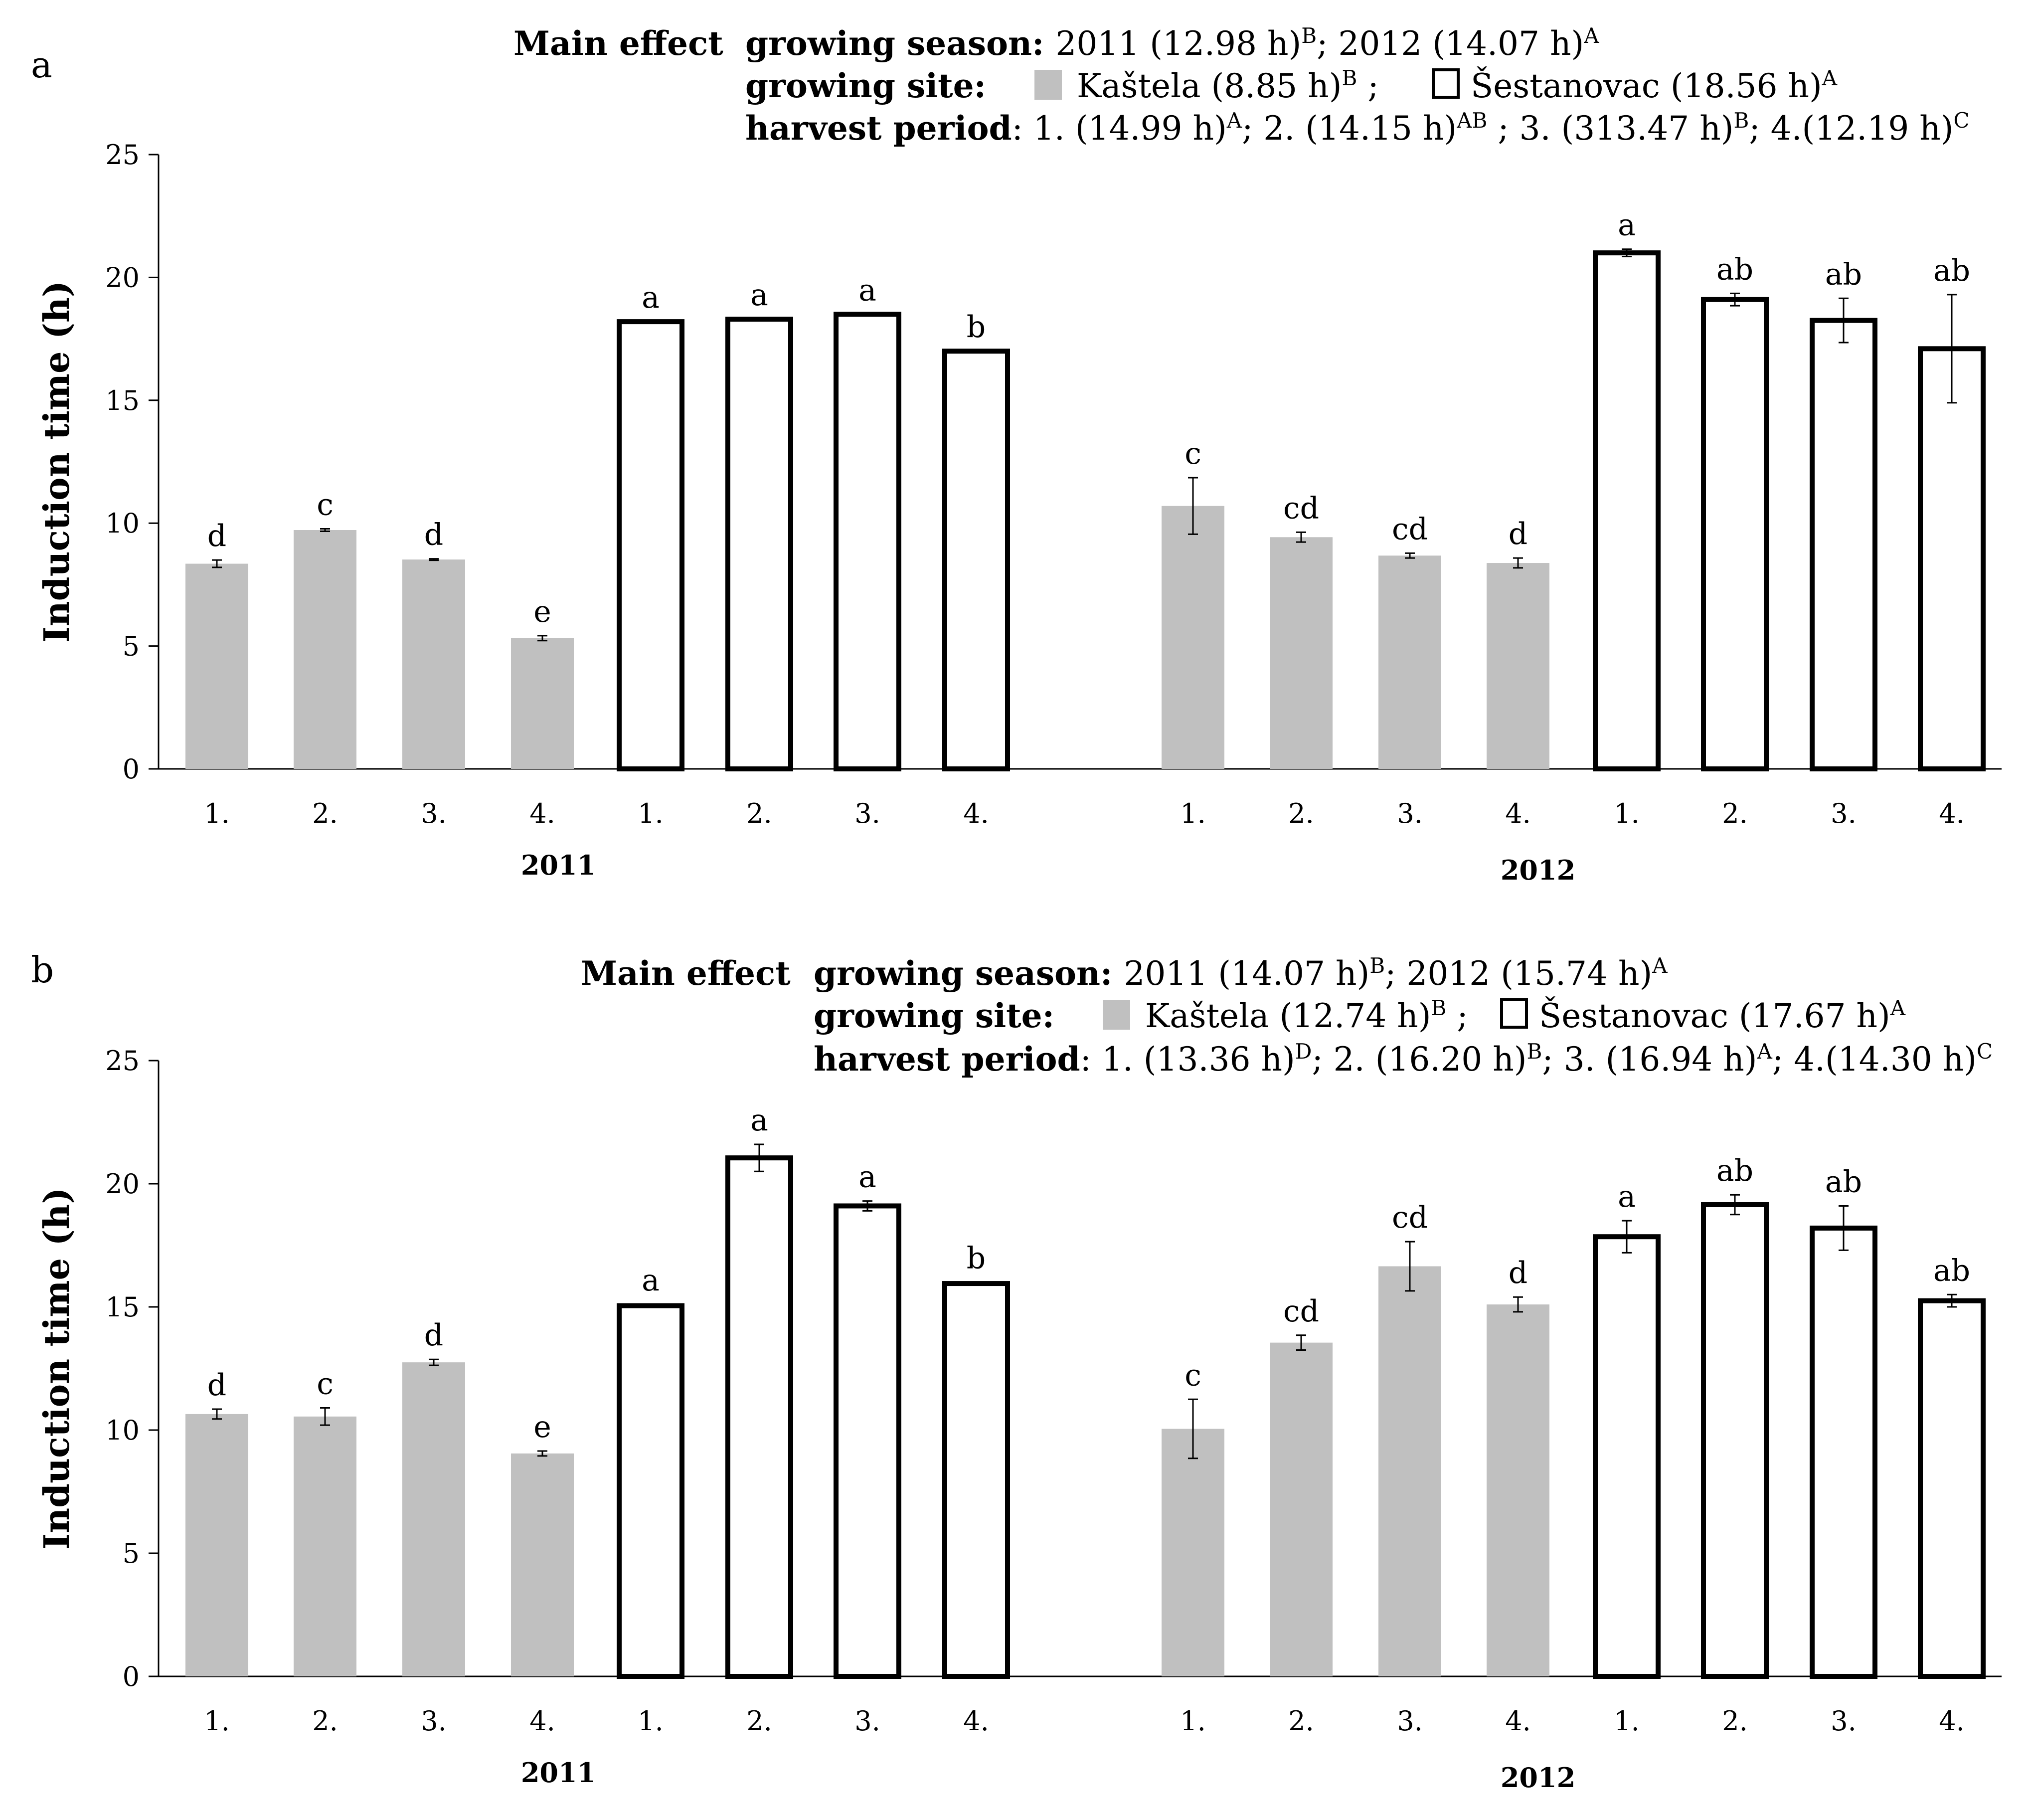  What do you see at coordinates (1722, 1015) in the screenshot?
I see `legend-label-sestanovac: Šestanovac (17.67 h)A​` at bounding box center [1722, 1015].